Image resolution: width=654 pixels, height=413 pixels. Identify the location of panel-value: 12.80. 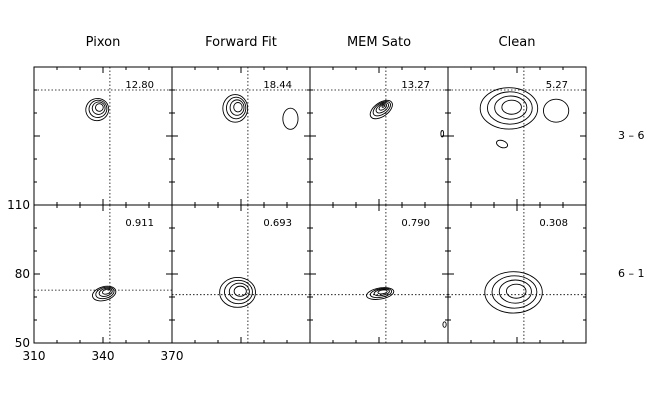
(139, 85).